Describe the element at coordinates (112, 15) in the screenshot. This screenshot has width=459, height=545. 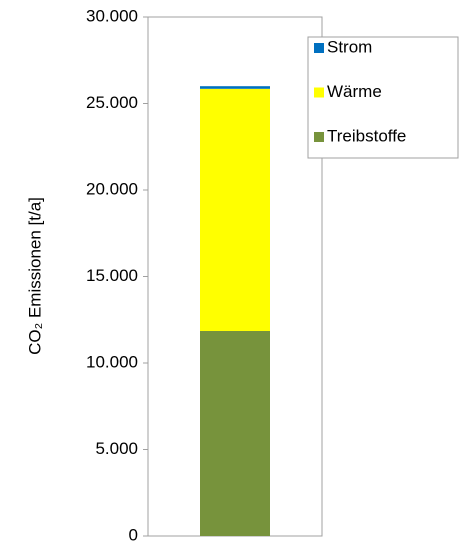
I see `y-tick-label: 30.000` at that location.